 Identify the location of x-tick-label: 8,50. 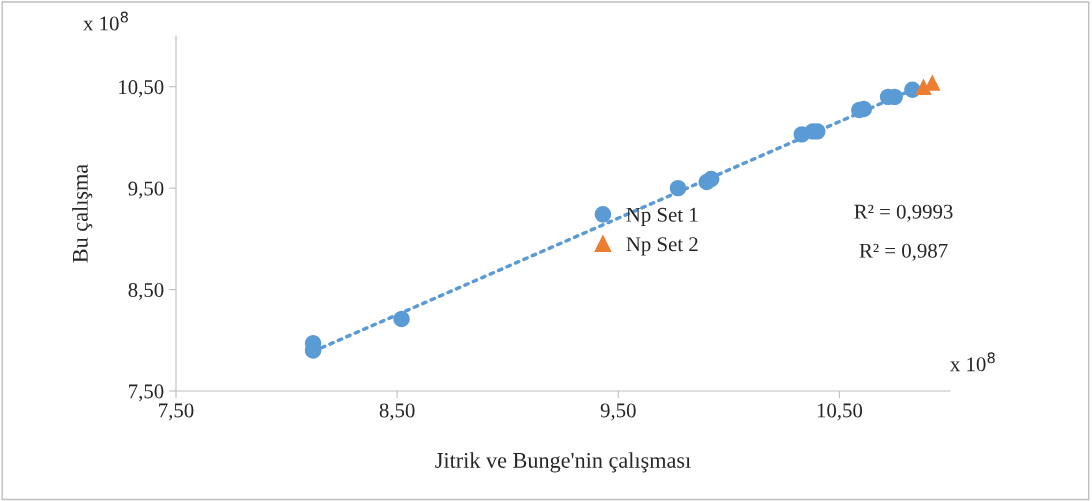
(397, 412).